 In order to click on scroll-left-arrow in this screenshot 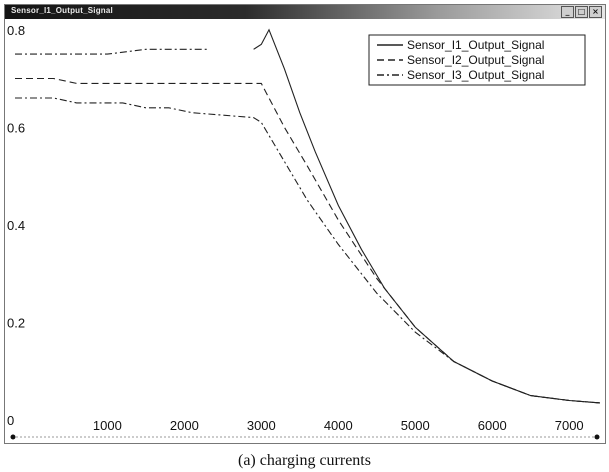, I will do `click(13, 437)`.